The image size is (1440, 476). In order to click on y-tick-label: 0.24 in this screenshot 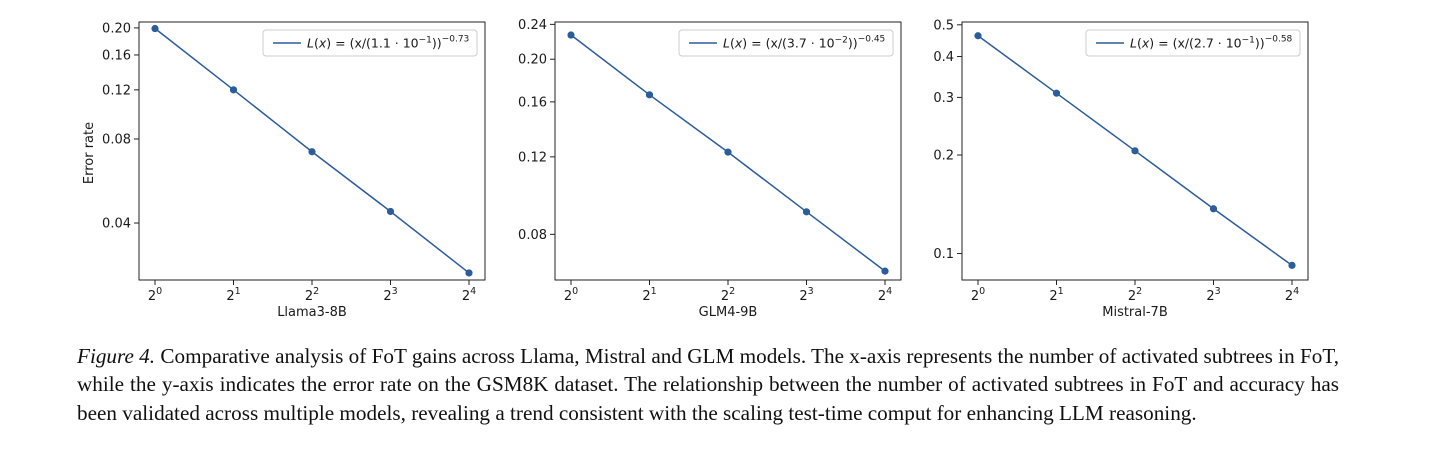, I will do `click(532, 25)`.